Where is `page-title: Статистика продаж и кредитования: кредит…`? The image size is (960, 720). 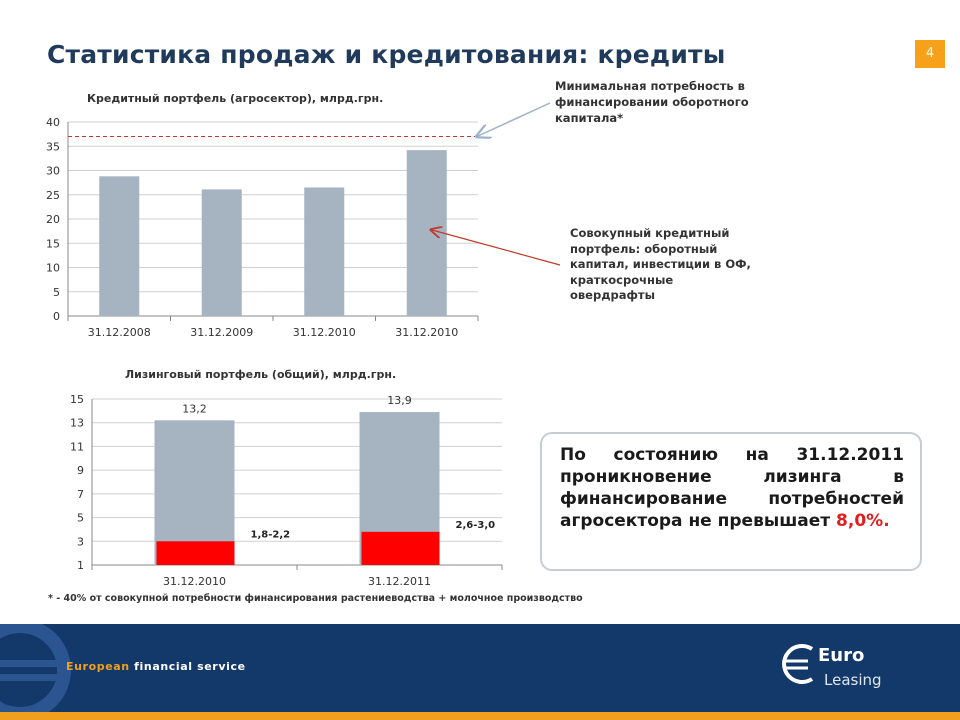
page-title: Статистика продаж и кредитования: кредит… is located at coordinates (386, 54).